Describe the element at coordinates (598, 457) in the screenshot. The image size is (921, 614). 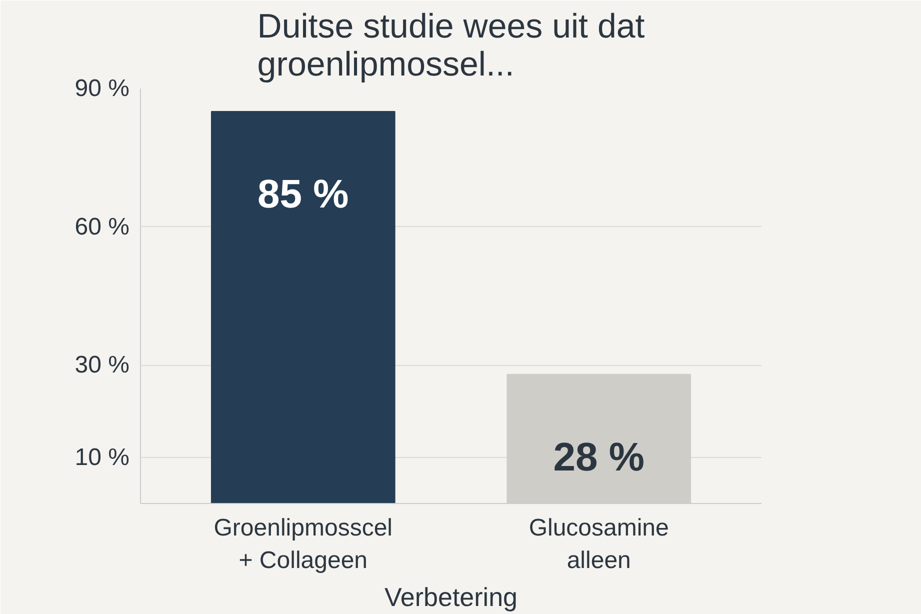
I see `data-label: 28 %` at that location.